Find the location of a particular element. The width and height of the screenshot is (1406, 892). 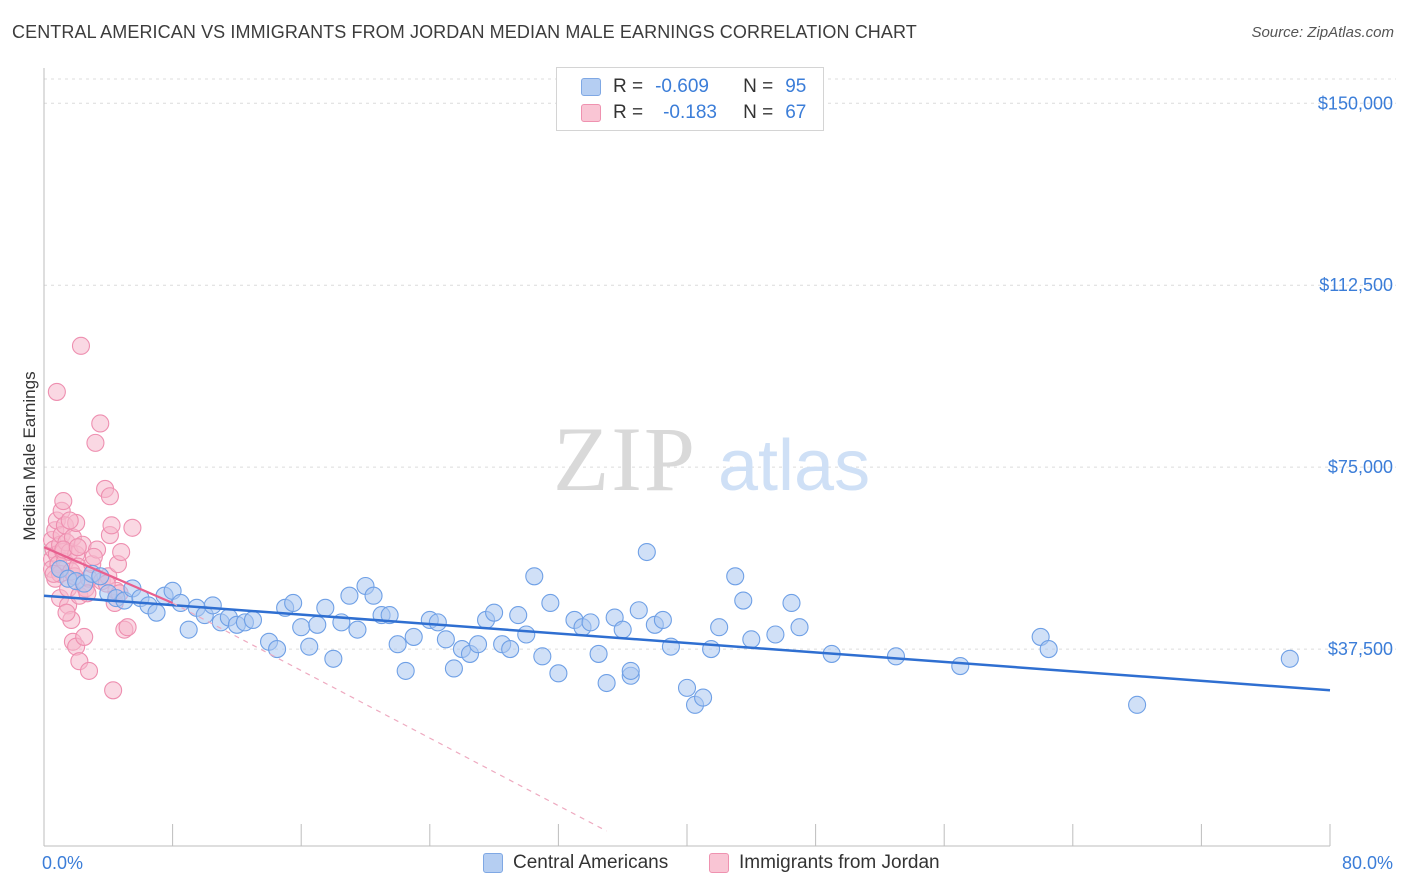

legend-n-label: N = is located at coordinates (758, 112).